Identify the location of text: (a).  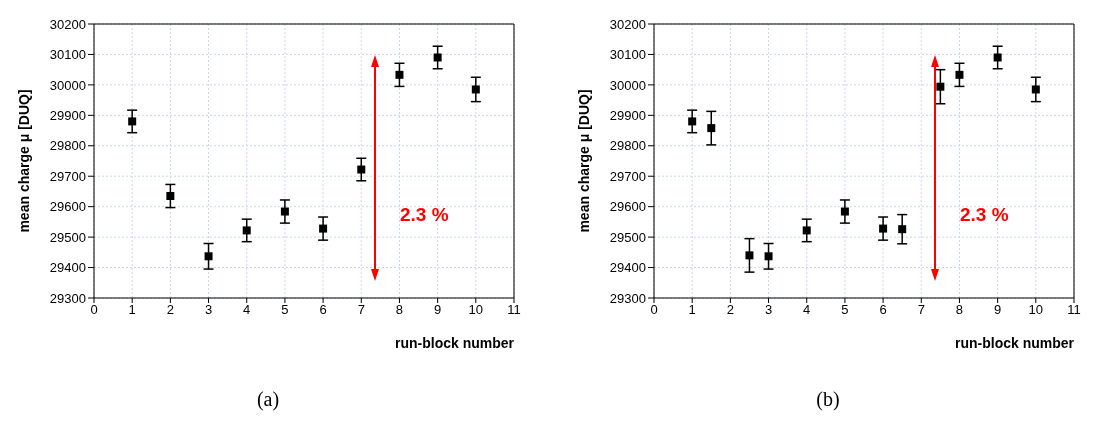
(268, 399).